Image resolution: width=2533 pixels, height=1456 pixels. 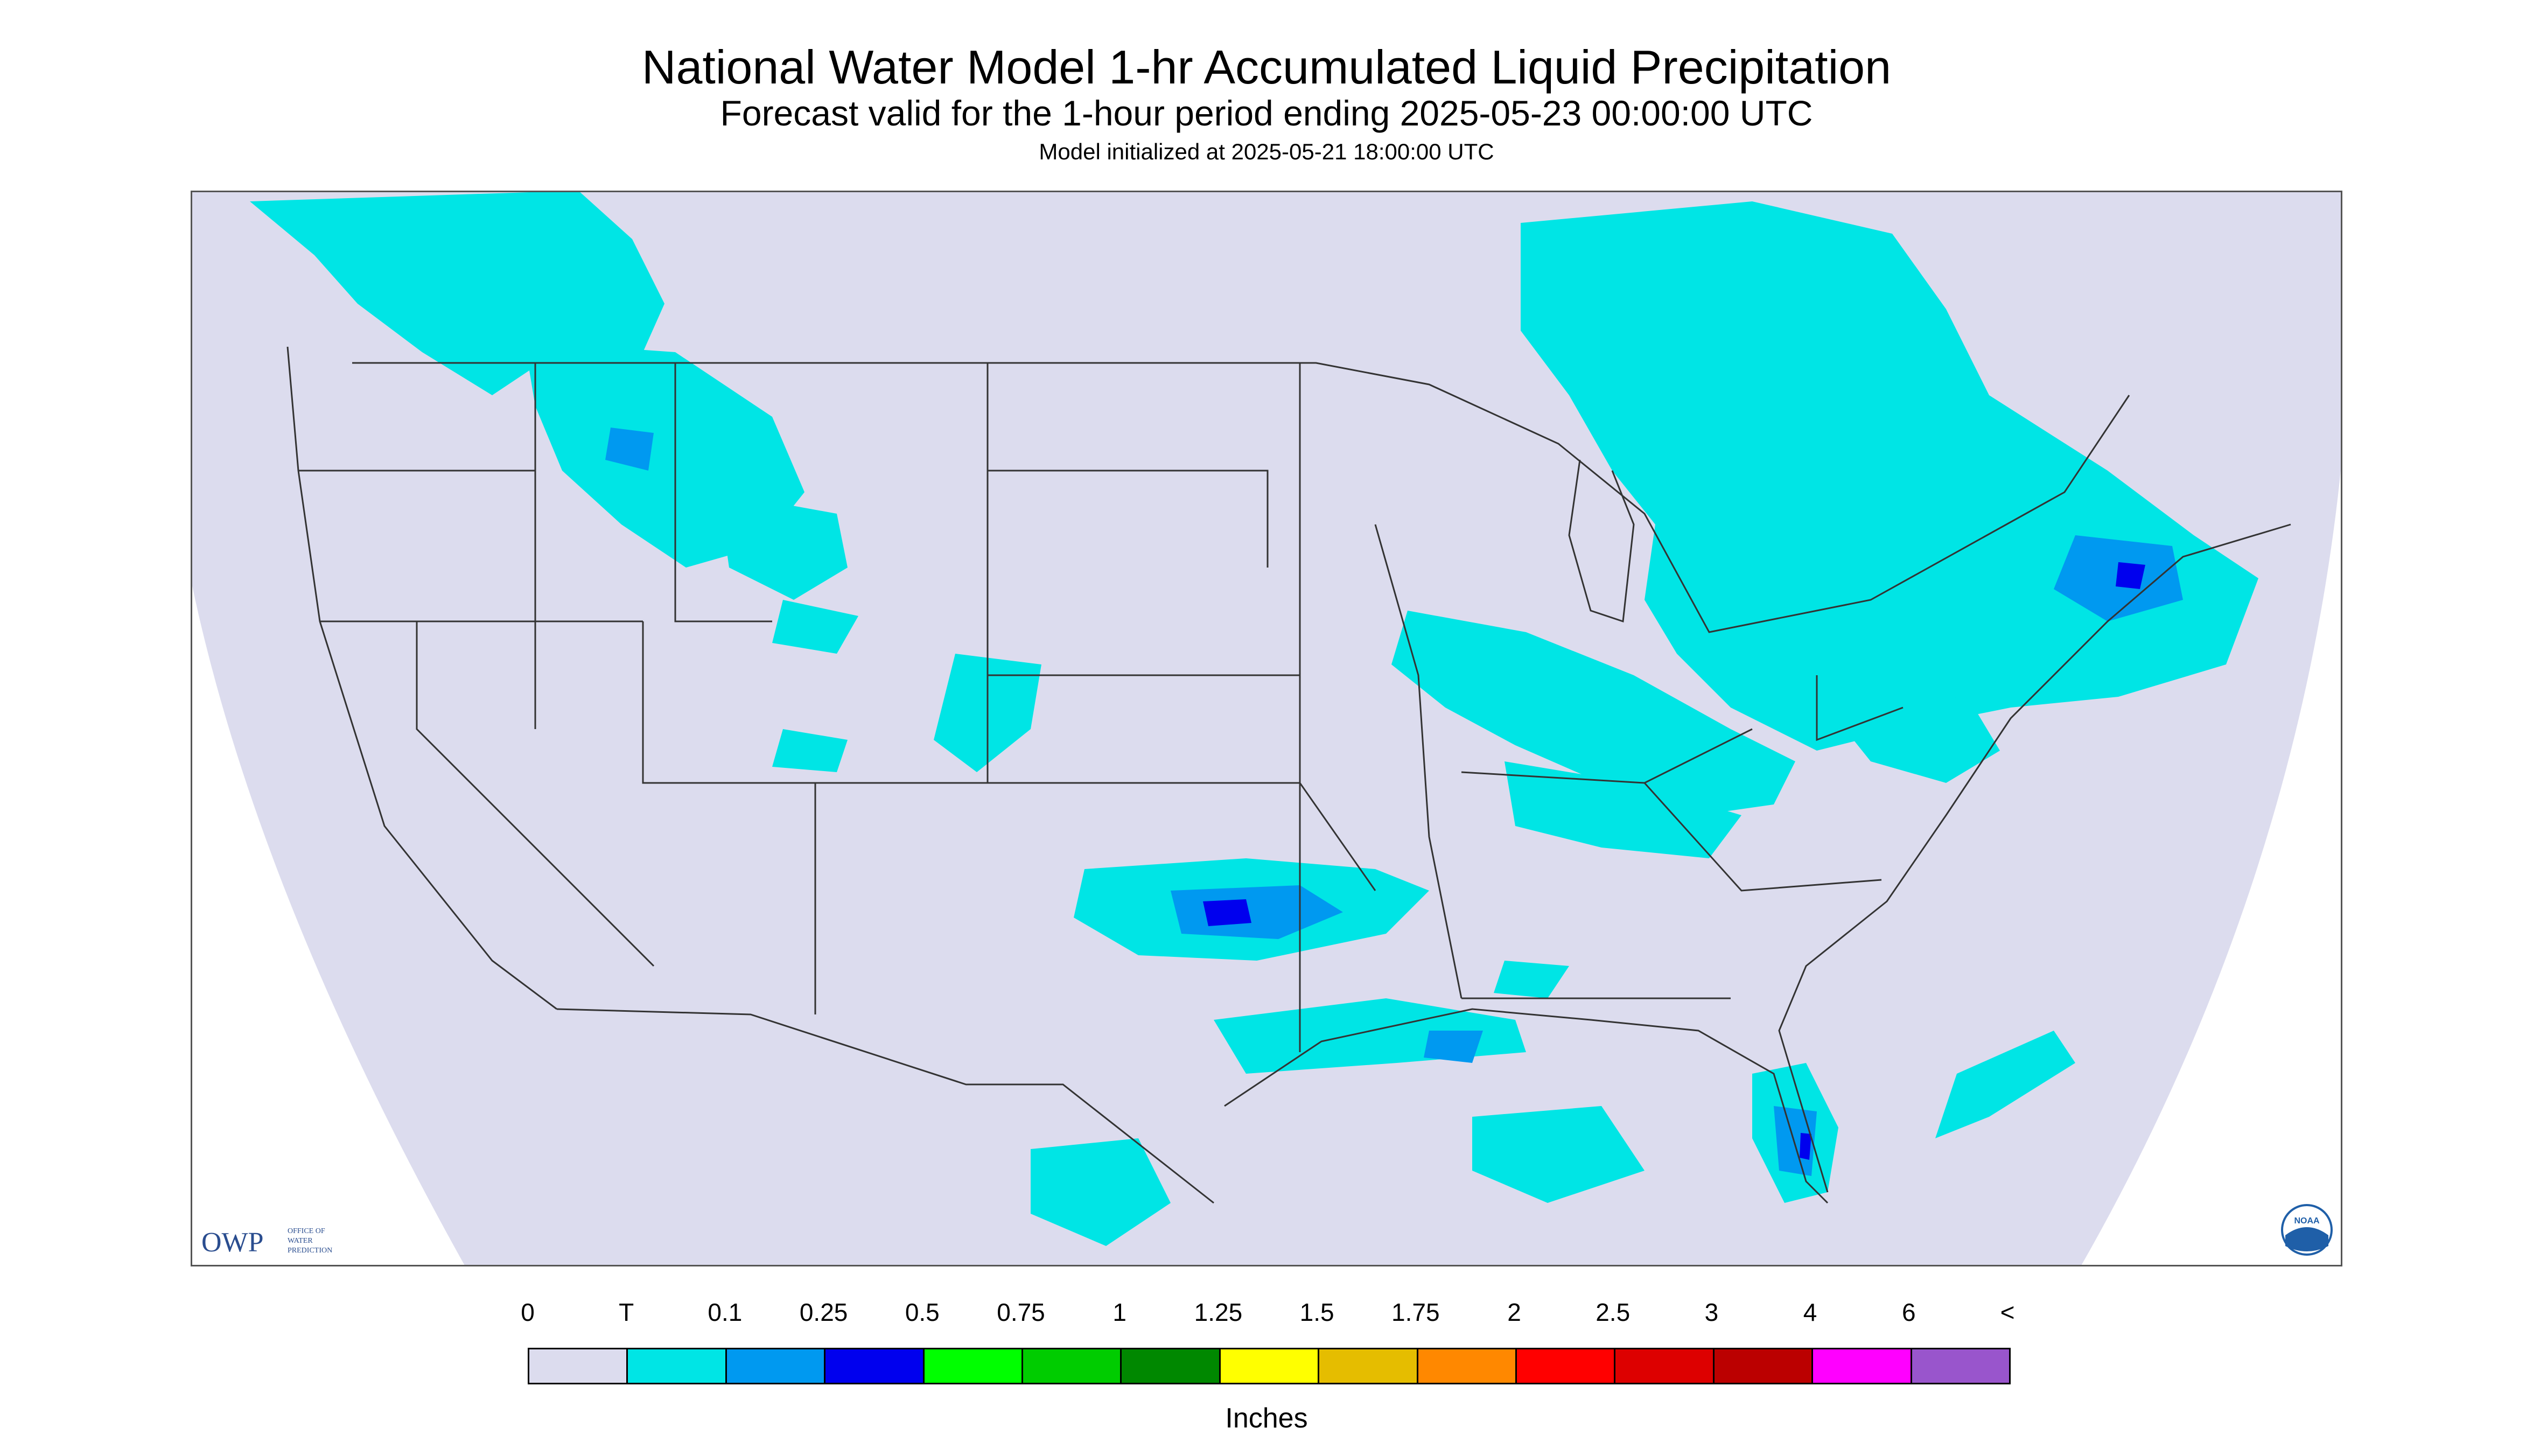 What do you see at coordinates (1453, 1047) in the screenshot?
I see `precip-light-louisiana` at bounding box center [1453, 1047].